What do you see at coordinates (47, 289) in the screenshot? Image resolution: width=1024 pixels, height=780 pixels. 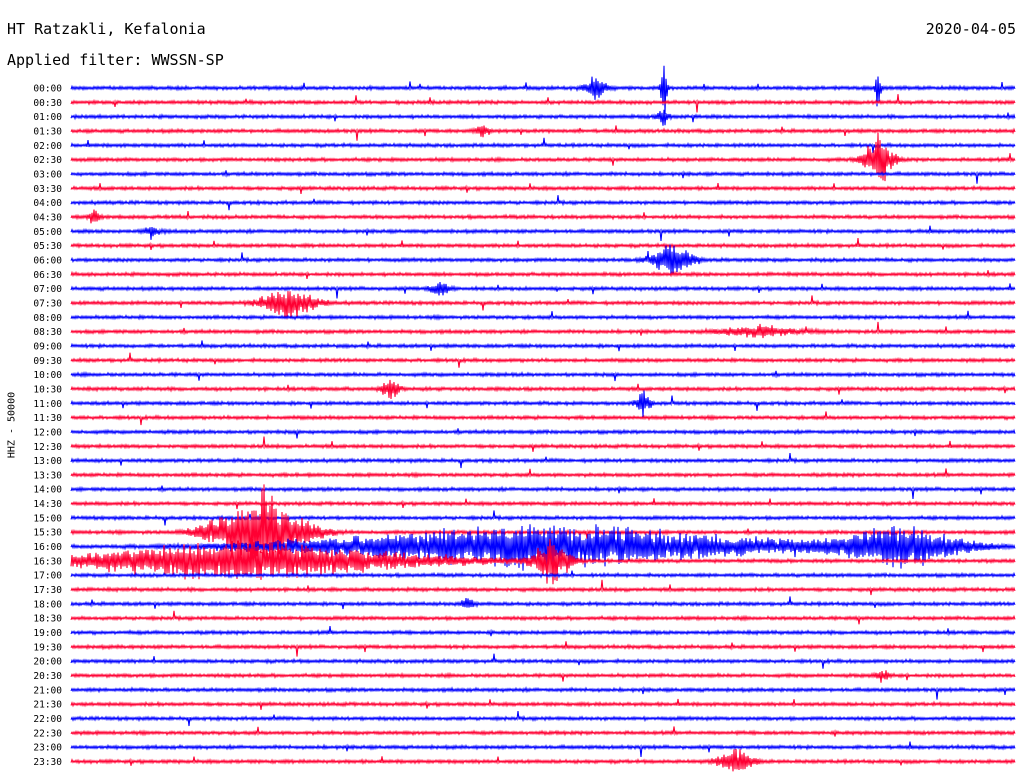 I see `row-time-label: 07:00` at bounding box center [47, 289].